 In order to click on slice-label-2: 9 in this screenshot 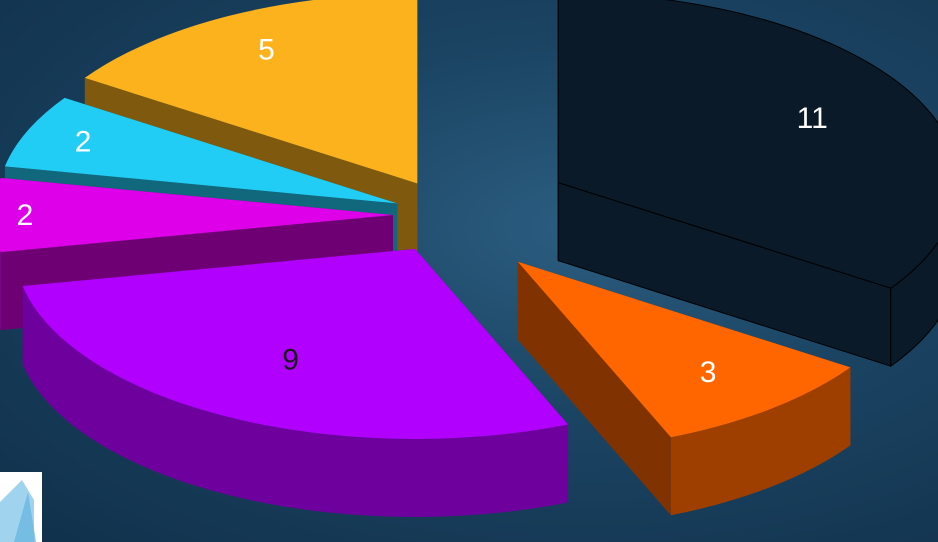, I will do `click(290, 360)`.